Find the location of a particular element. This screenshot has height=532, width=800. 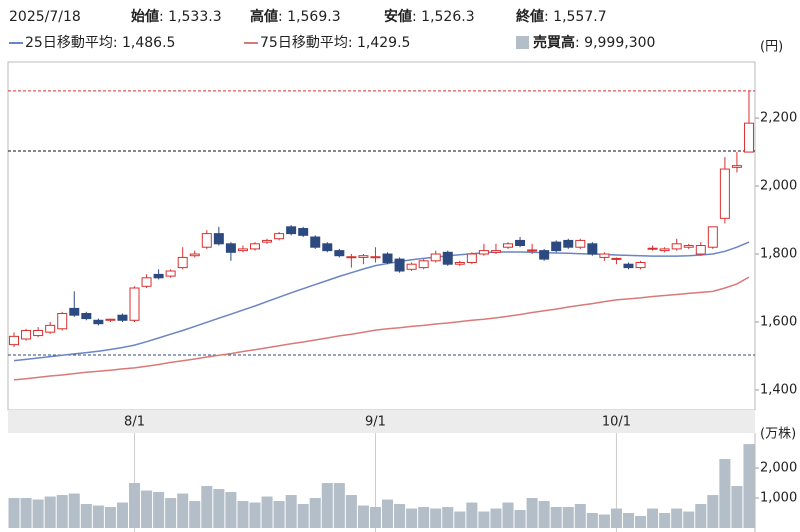

header-value: : 1,557.7 is located at coordinates (575, 17).